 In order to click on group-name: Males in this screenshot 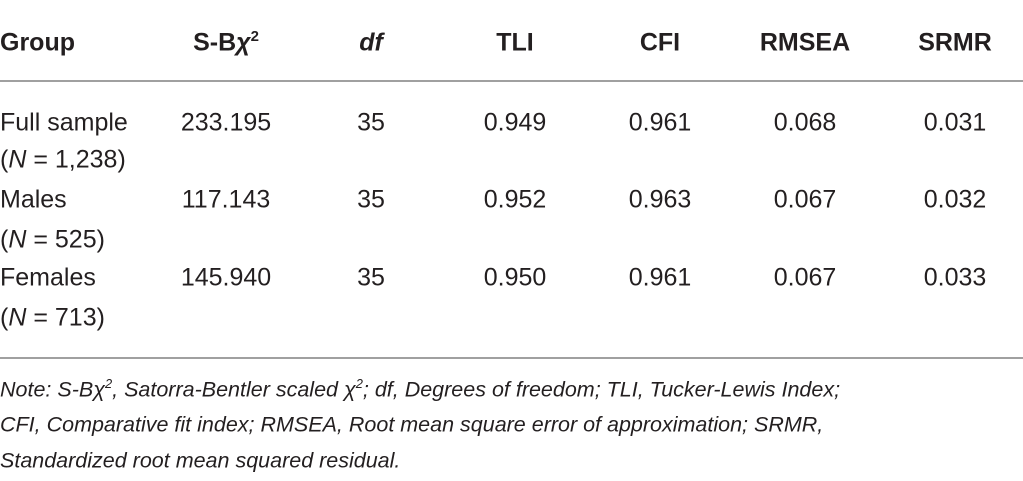, I will do `click(33, 199)`.